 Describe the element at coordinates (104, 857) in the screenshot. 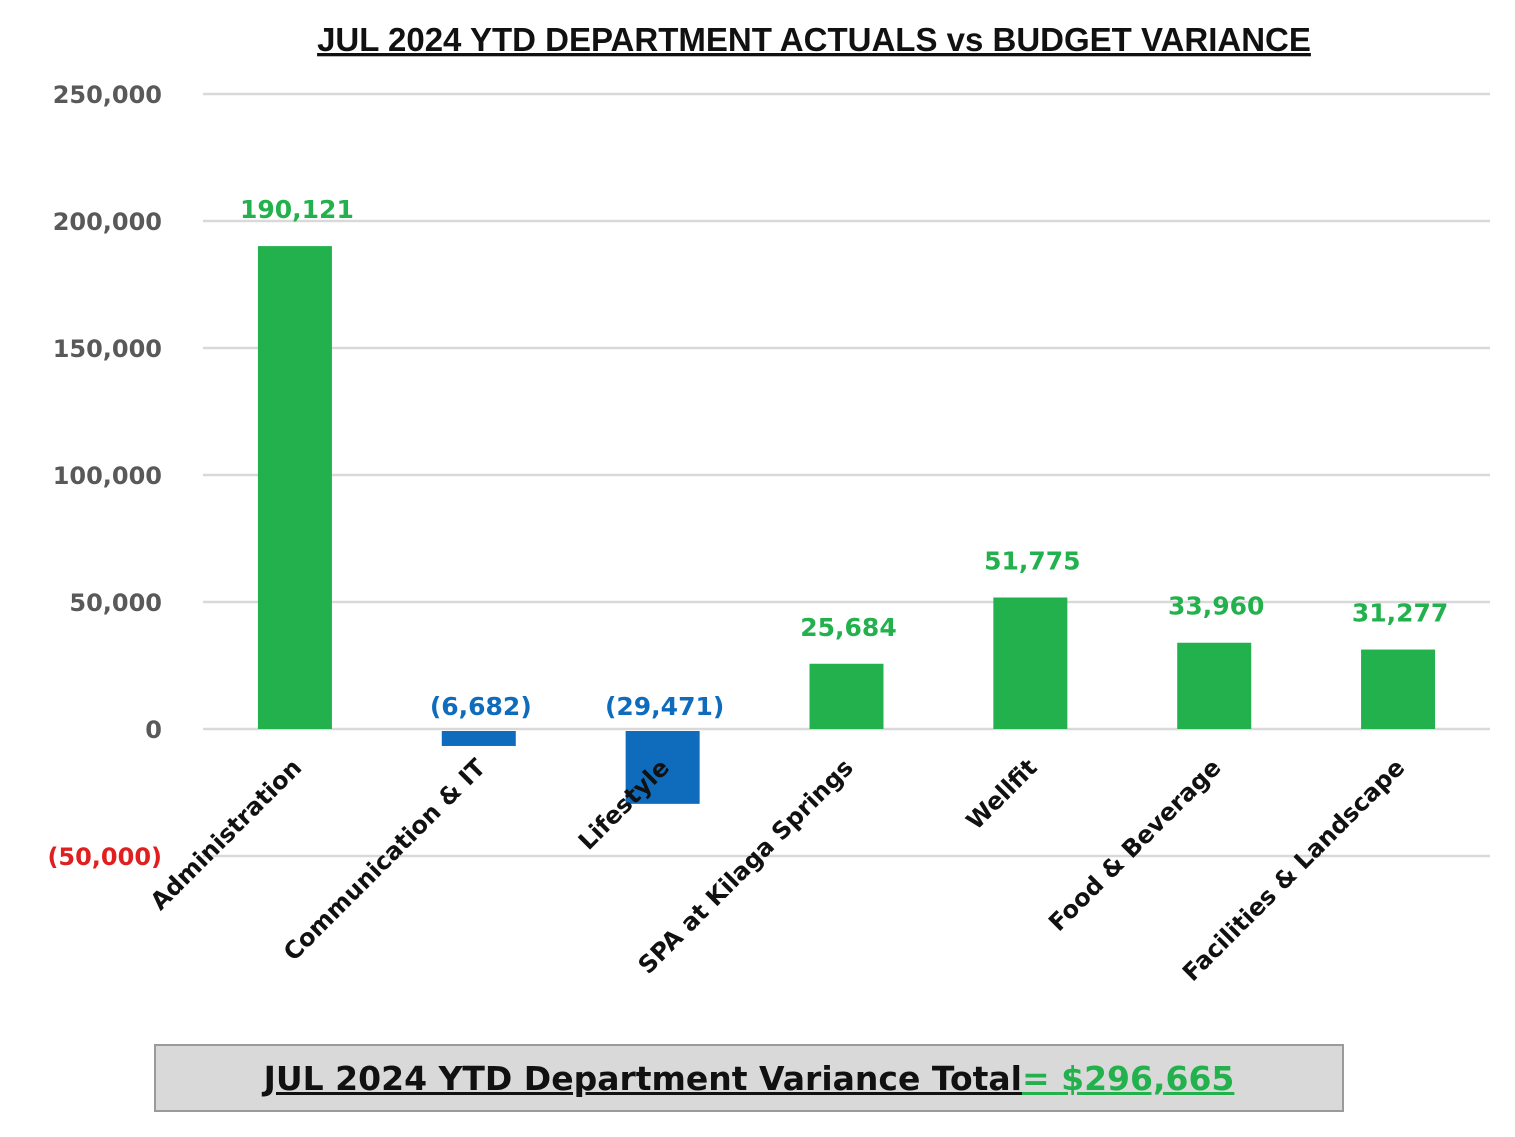

I see `y-tick-label: (50,000)` at that location.